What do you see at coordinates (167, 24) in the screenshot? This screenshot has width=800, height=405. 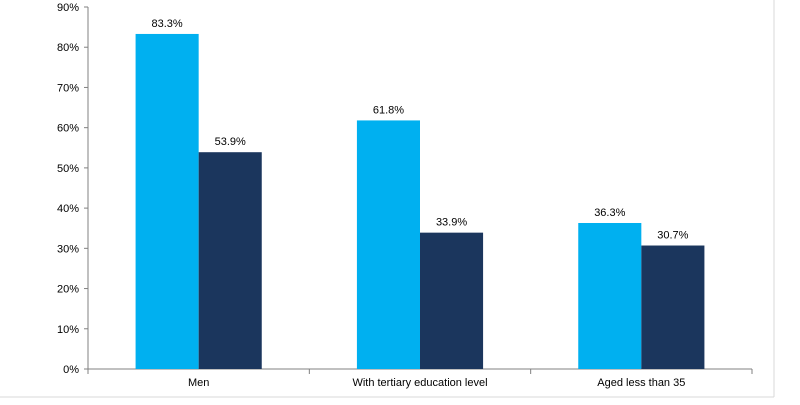 I see `bar-value-label: 83.3%` at bounding box center [167, 24].